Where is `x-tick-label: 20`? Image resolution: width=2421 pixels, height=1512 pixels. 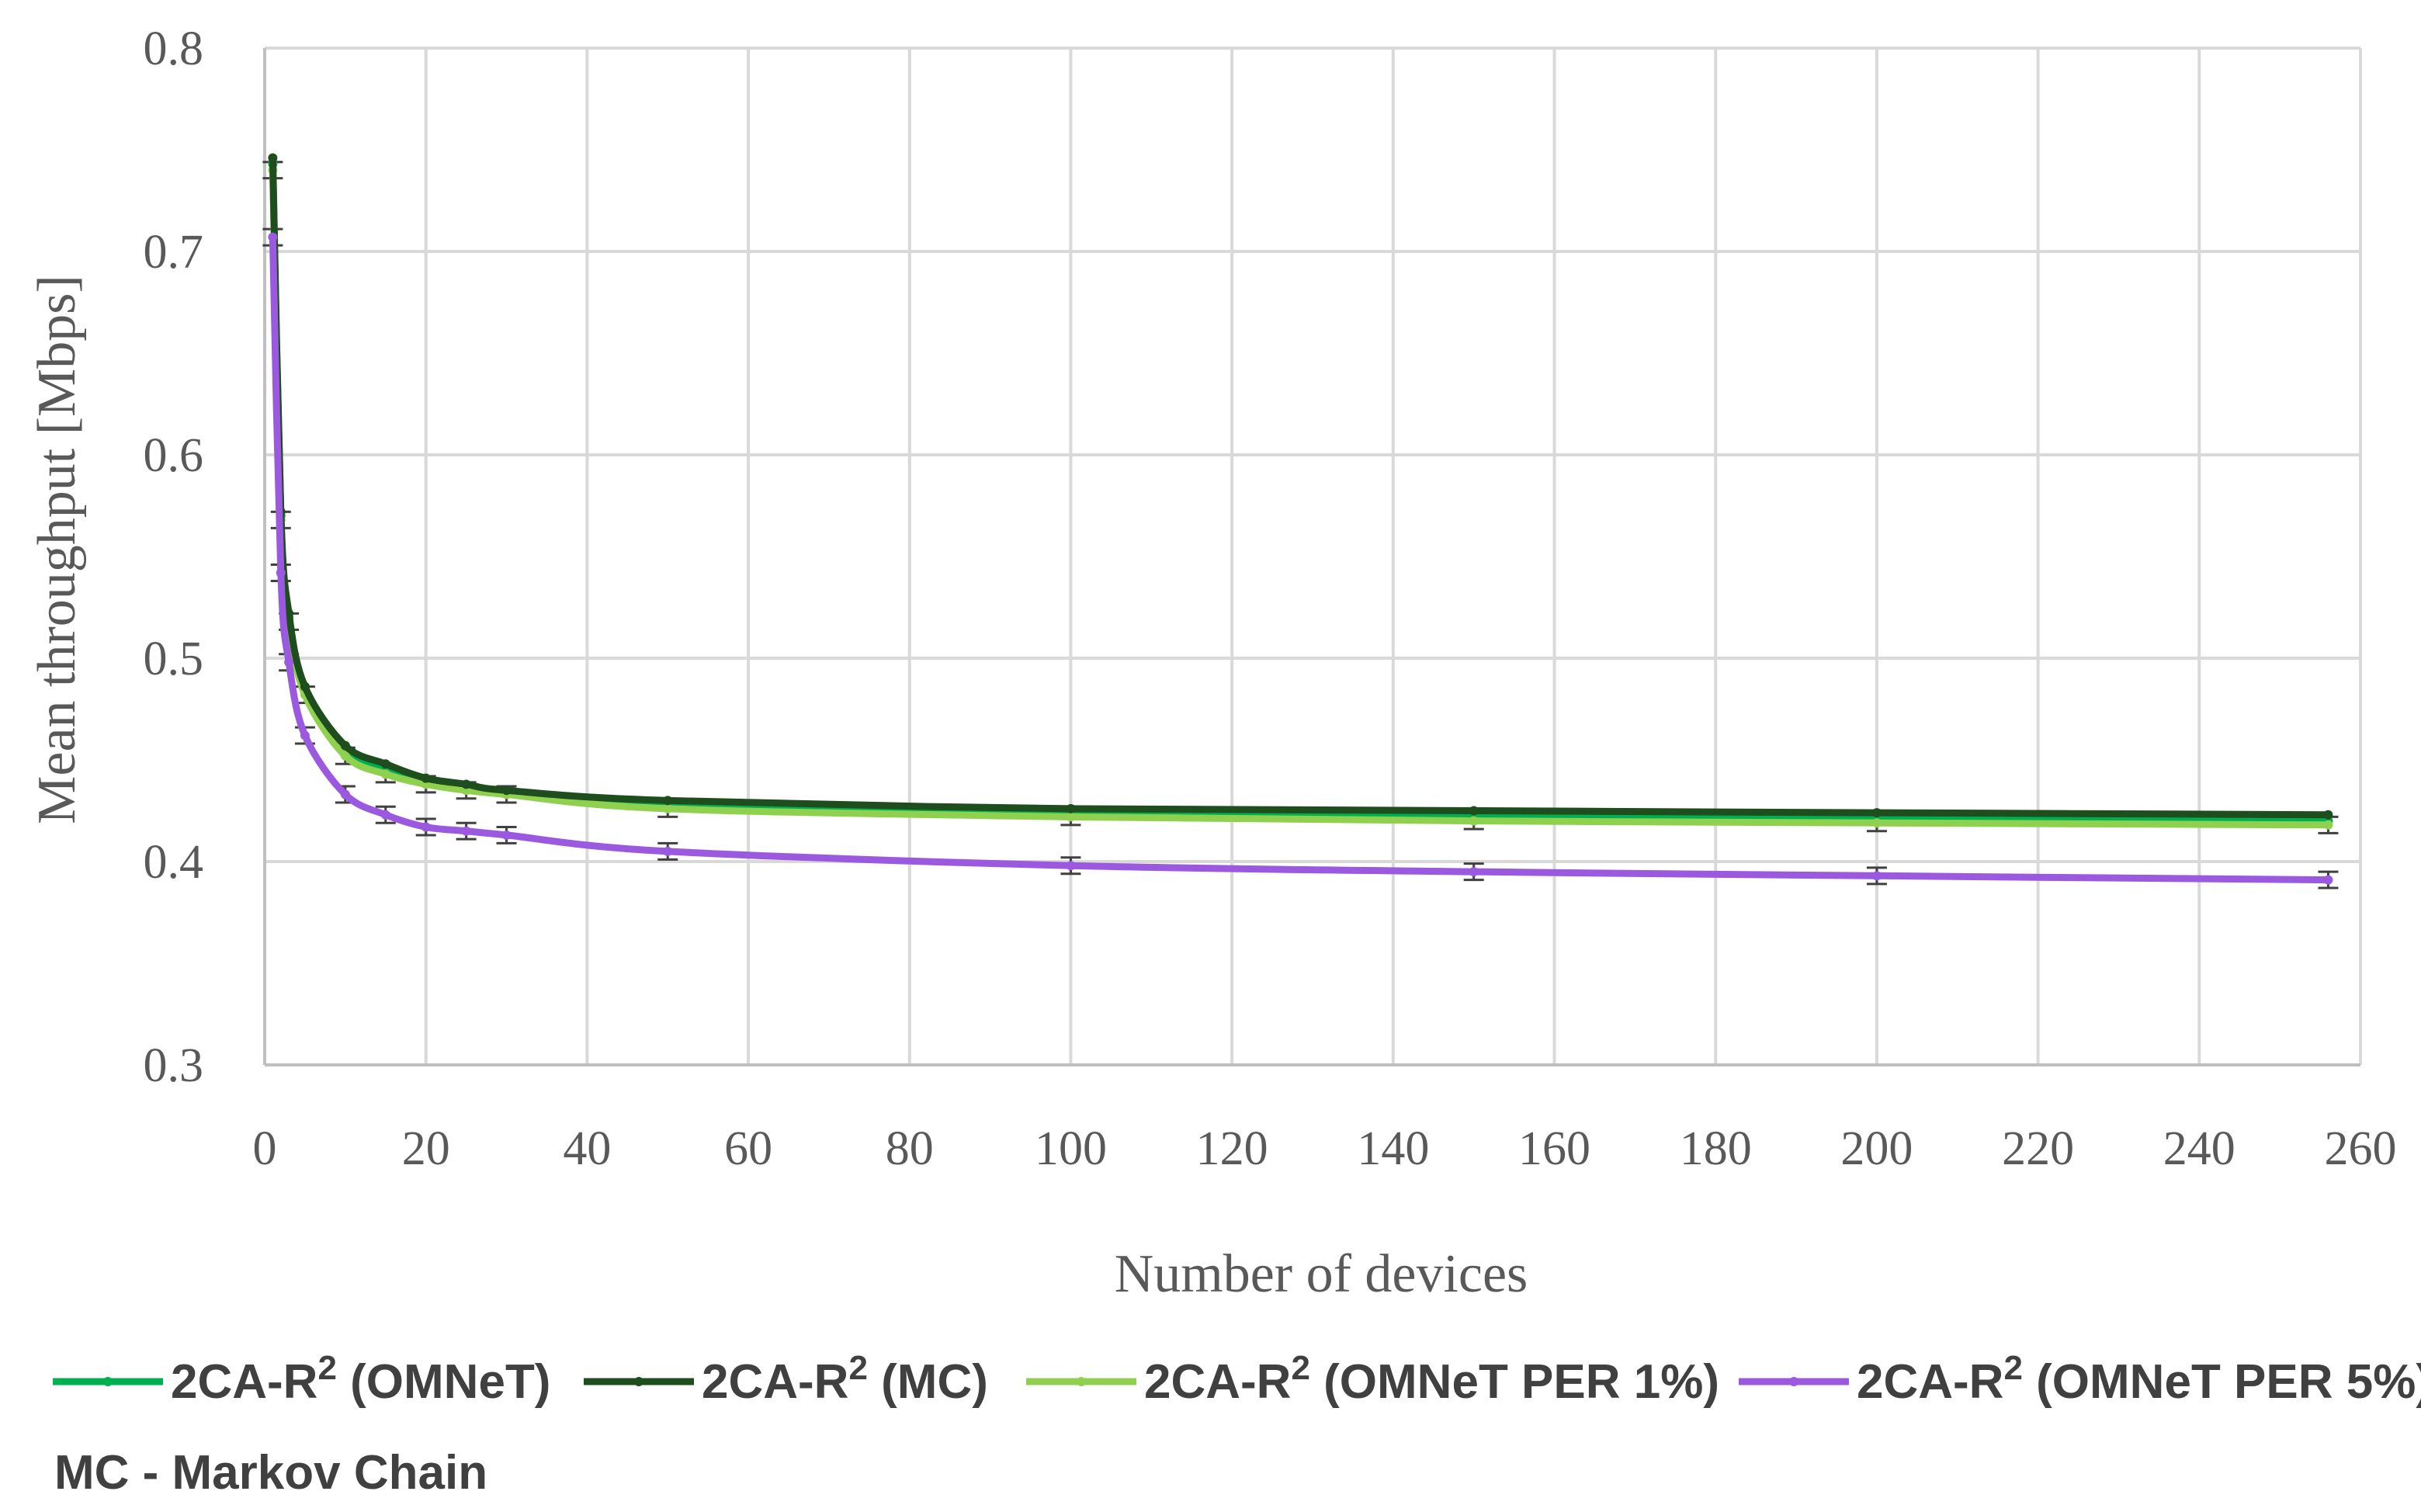
x-tick-label: 20 is located at coordinates (426, 1148).